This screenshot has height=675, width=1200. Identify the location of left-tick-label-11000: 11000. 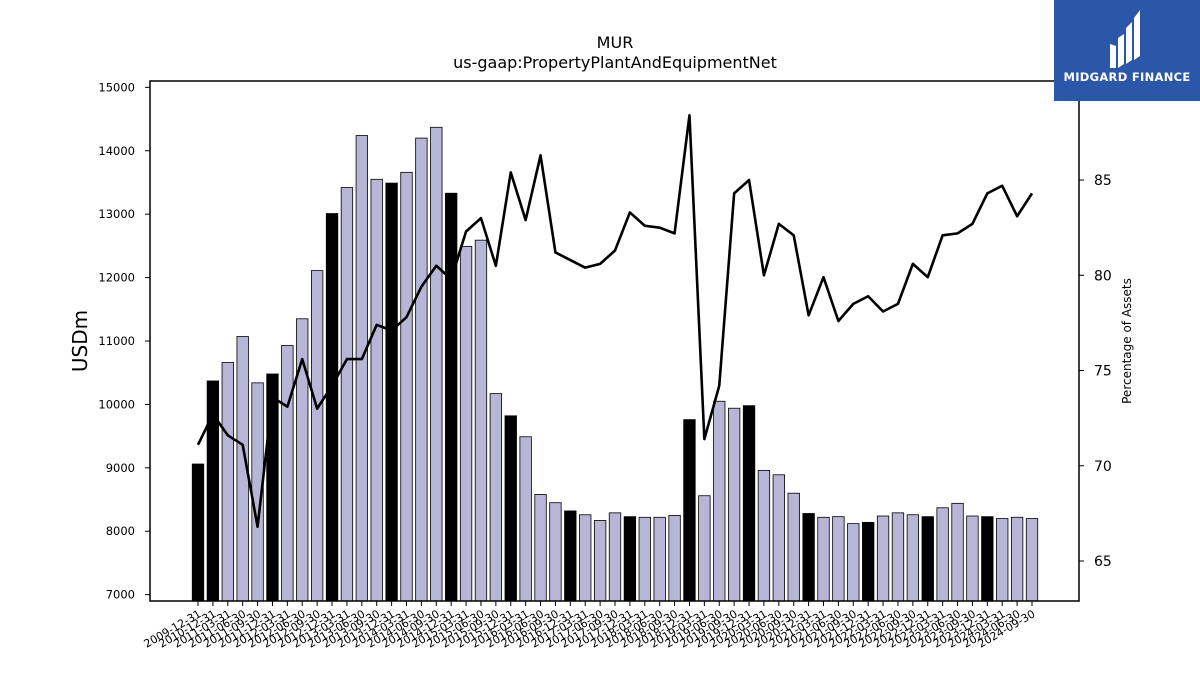
(116, 341).